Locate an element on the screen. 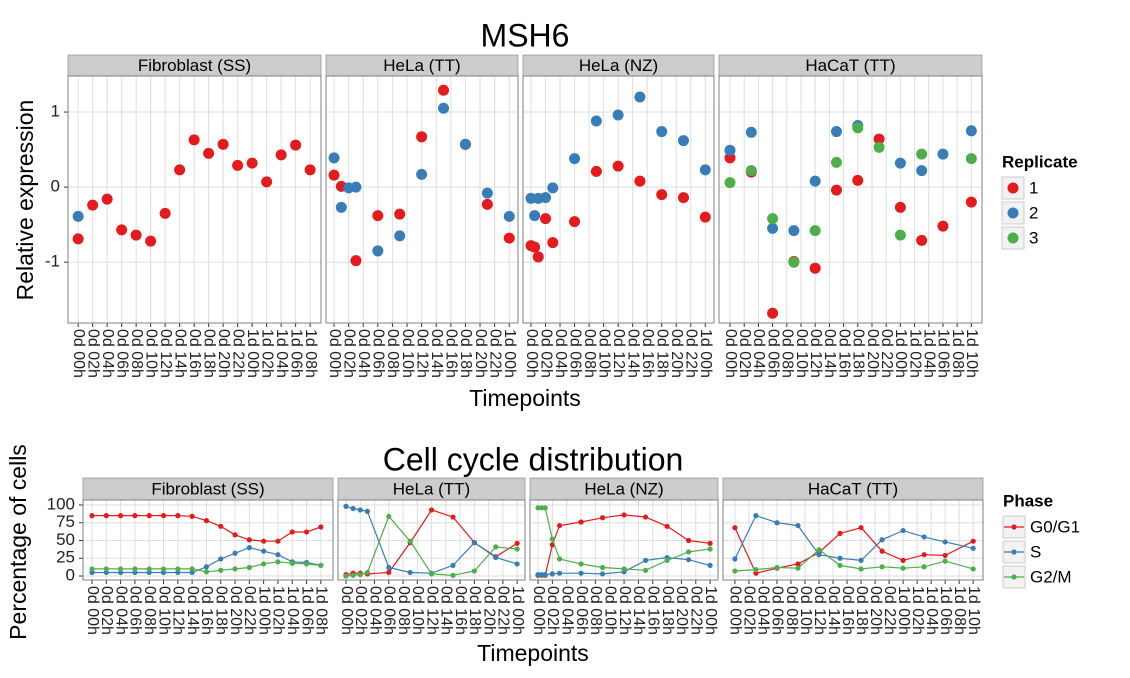 Image resolution: width=1130 pixels, height=678 pixels. x-tick-label: 1d 08h is located at coordinates (957, 353).